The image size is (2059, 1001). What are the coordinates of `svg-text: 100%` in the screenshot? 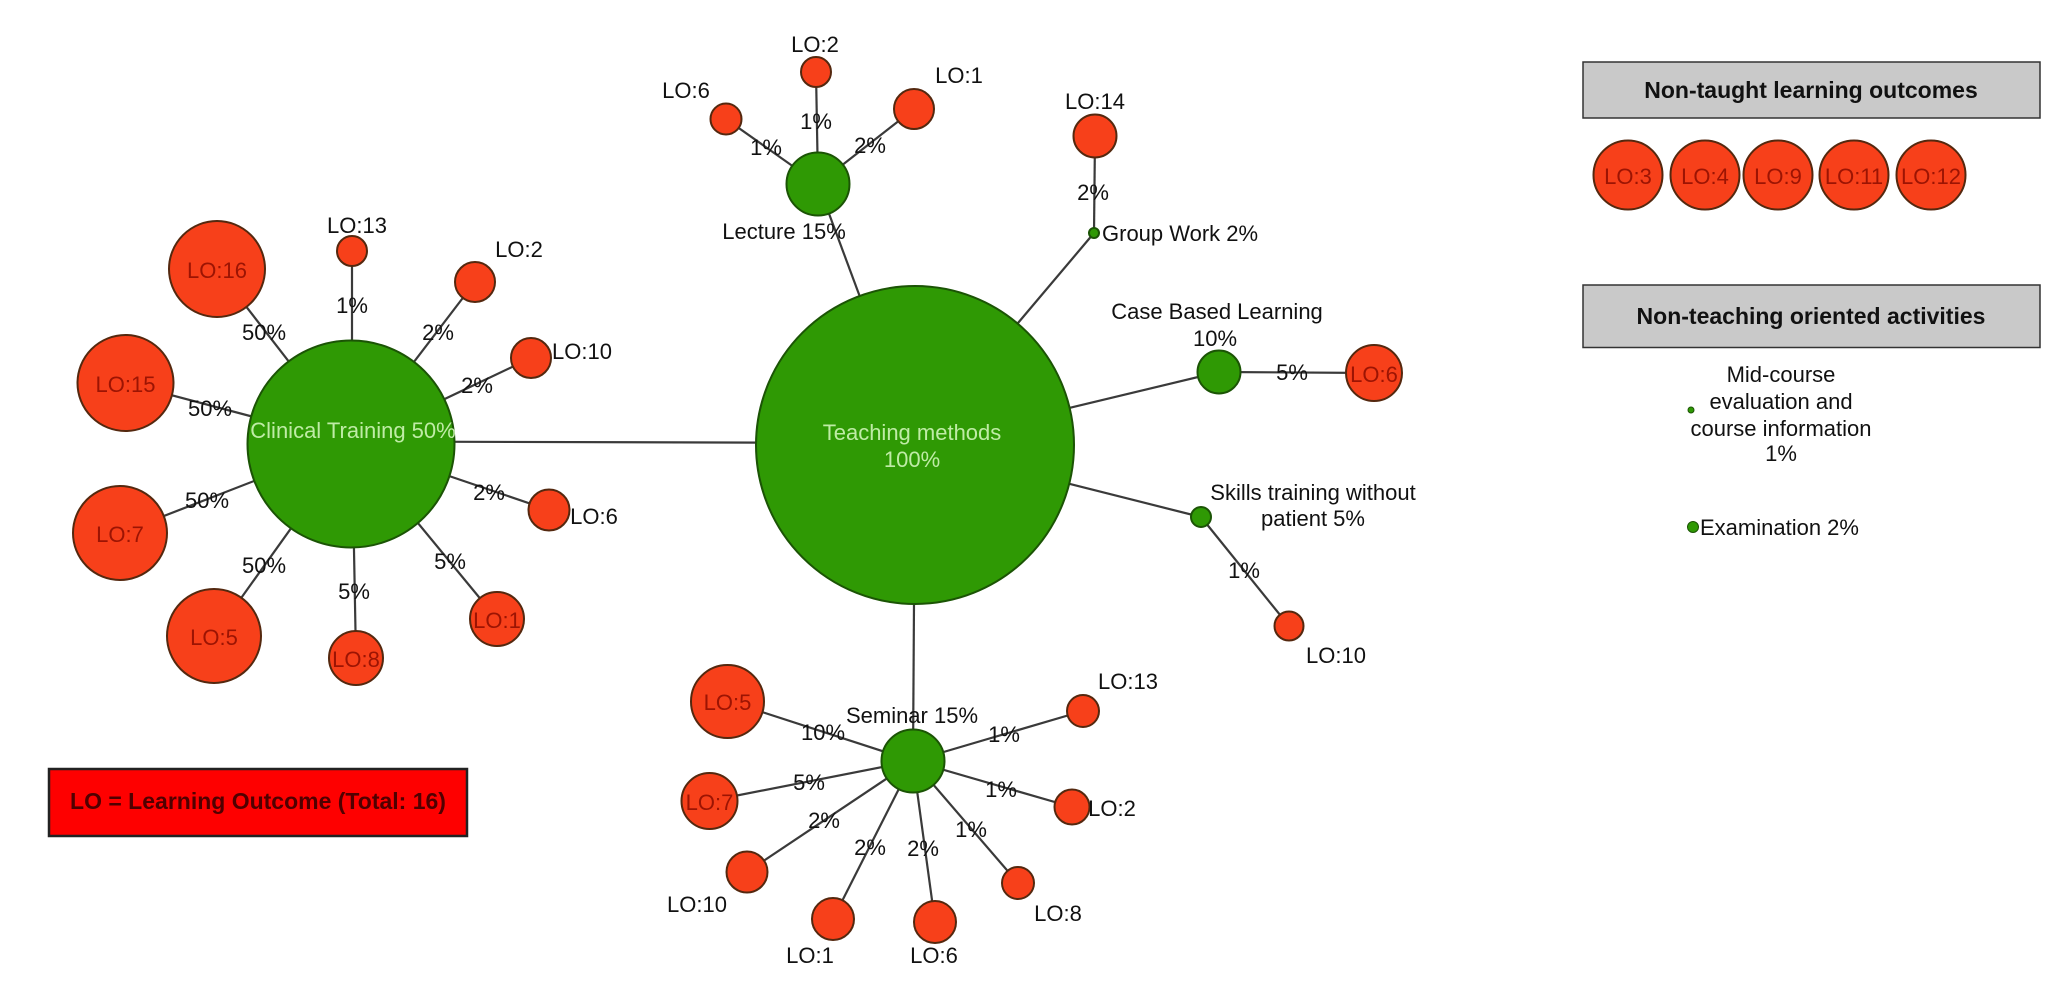 It's located at (912, 459).